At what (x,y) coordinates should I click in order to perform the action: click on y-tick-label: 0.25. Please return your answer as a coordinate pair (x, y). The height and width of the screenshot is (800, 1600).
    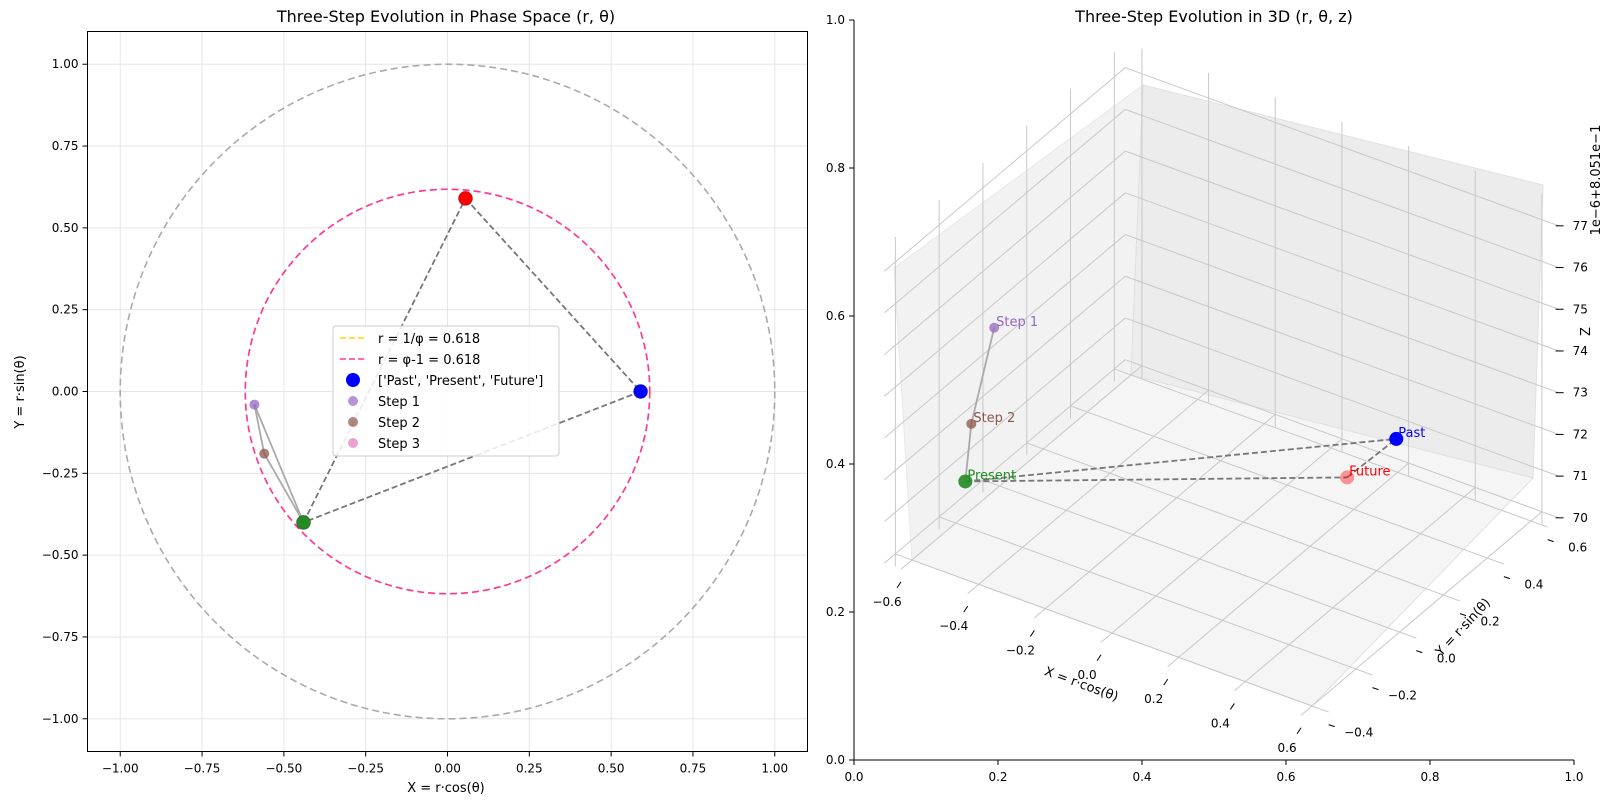
    Looking at the image, I should click on (65, 310).